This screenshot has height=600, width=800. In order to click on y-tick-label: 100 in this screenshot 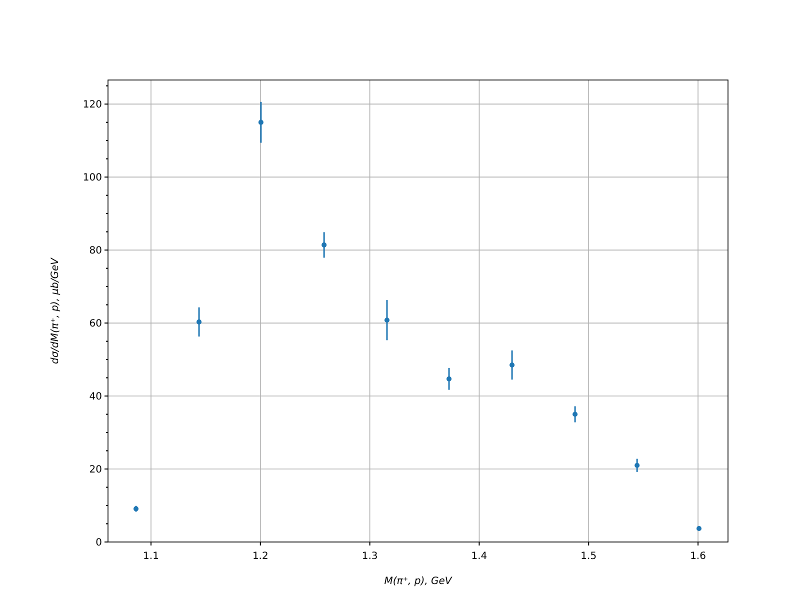, I will do `click(92, 178)`.